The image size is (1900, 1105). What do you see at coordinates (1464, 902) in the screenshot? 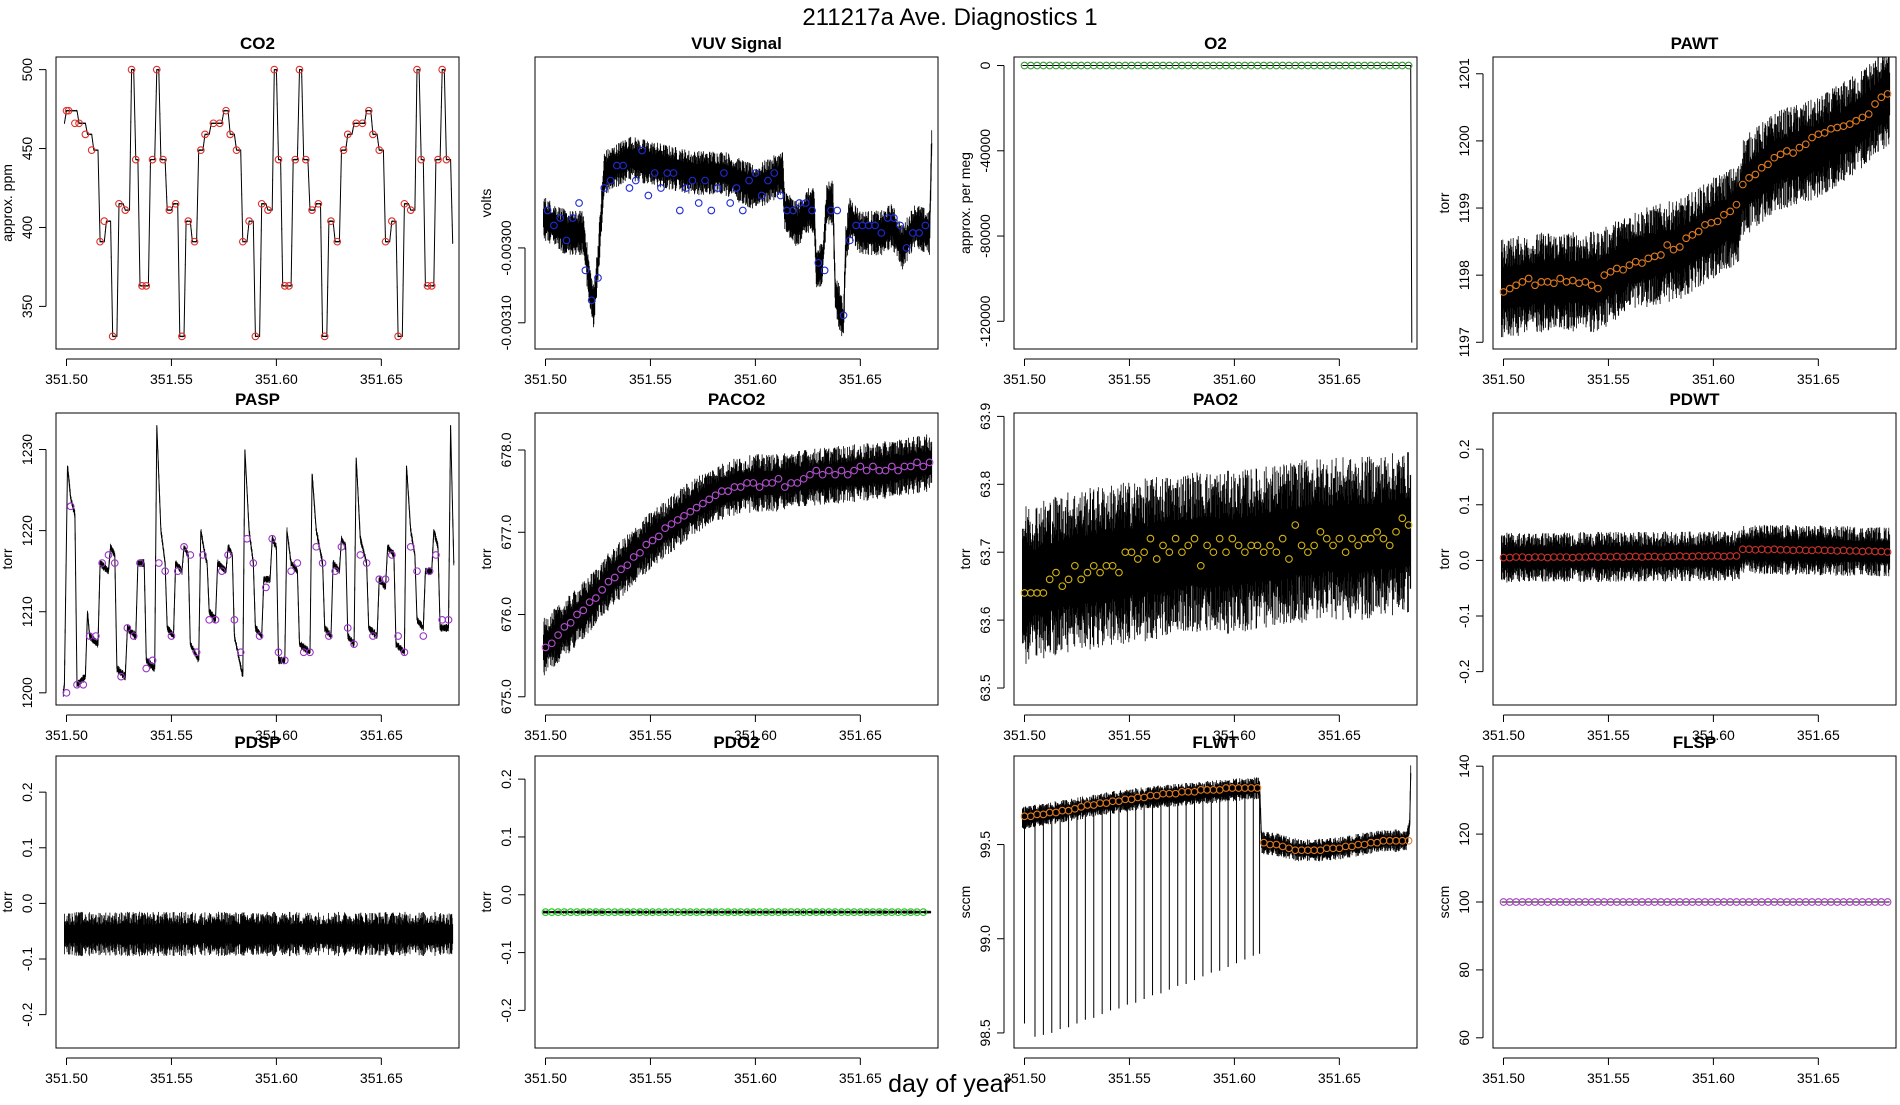
I see `y-tick-label: 100` at bounding box center [1464, 902].